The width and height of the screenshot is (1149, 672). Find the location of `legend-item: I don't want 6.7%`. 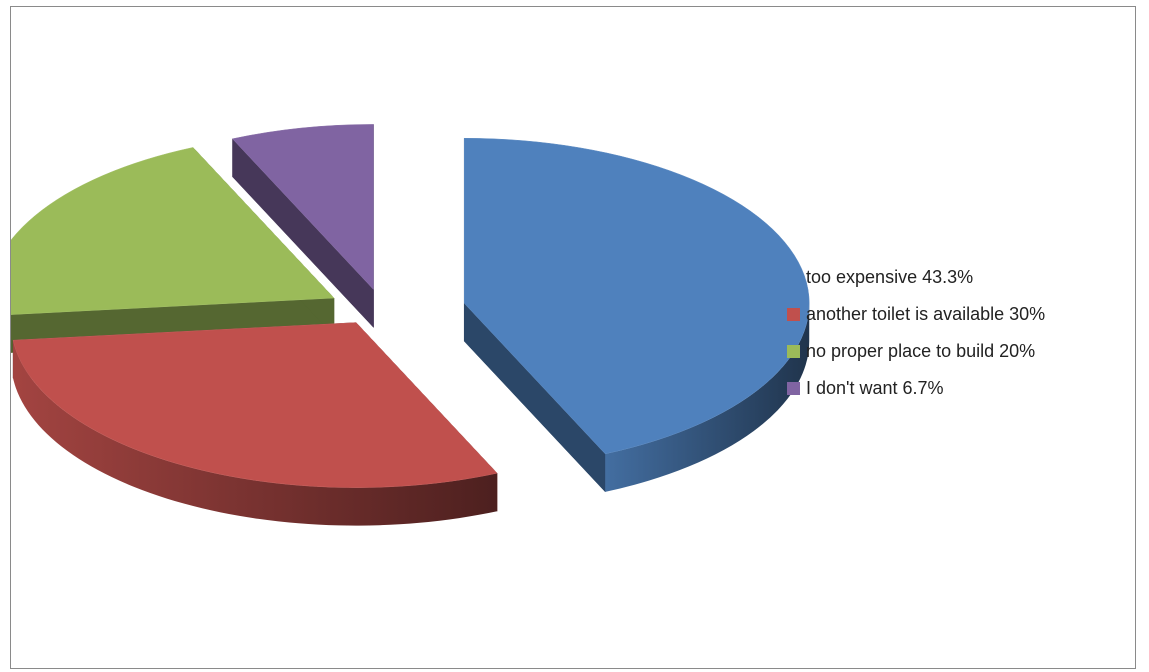

legend-item: I don't want 6.7% is located at coordinates (916, 388).